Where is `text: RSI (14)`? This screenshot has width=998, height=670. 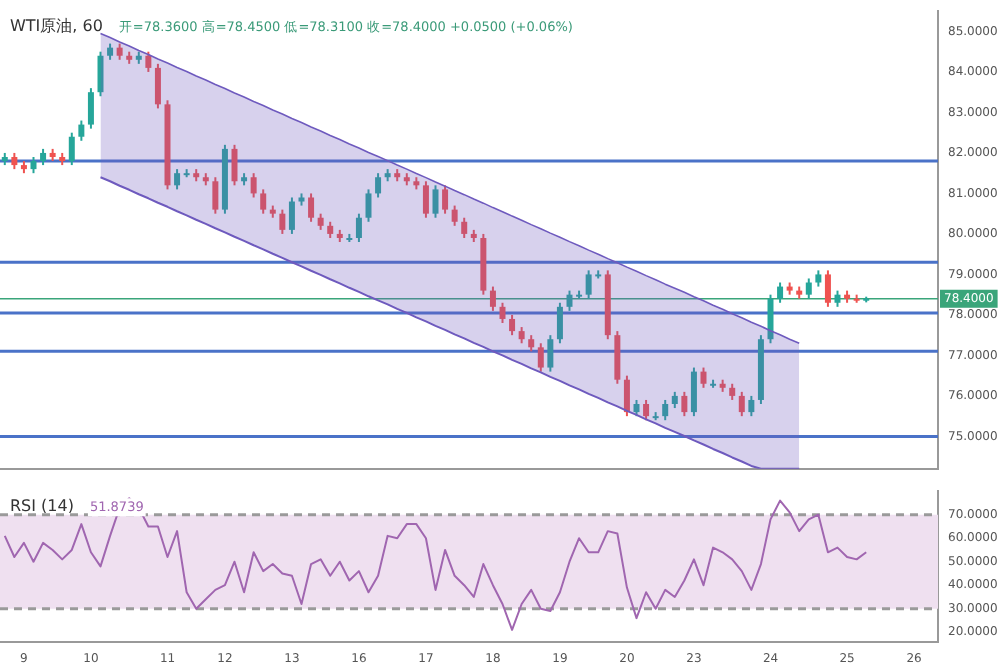 text: RSI (14) is located at coordinates (42, 506).